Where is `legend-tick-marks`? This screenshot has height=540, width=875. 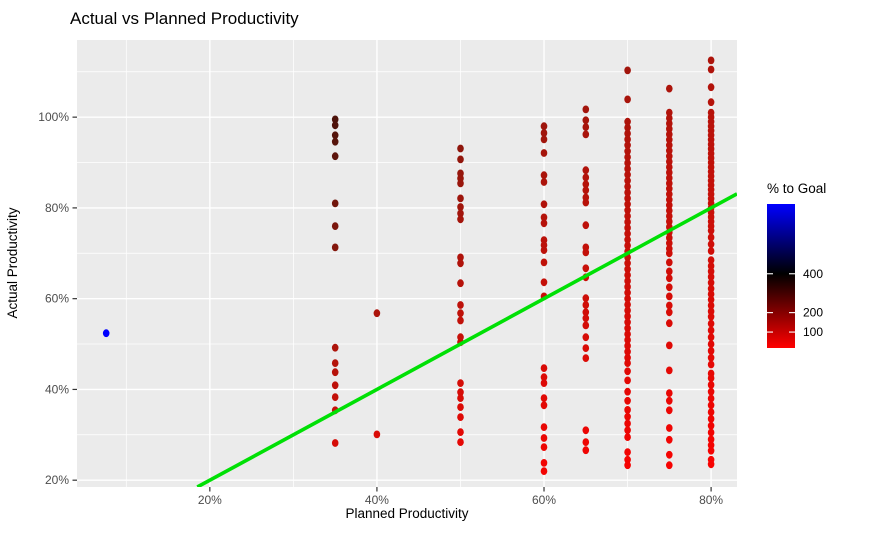
legend-tick-marks is located at coordinates (781, 303).